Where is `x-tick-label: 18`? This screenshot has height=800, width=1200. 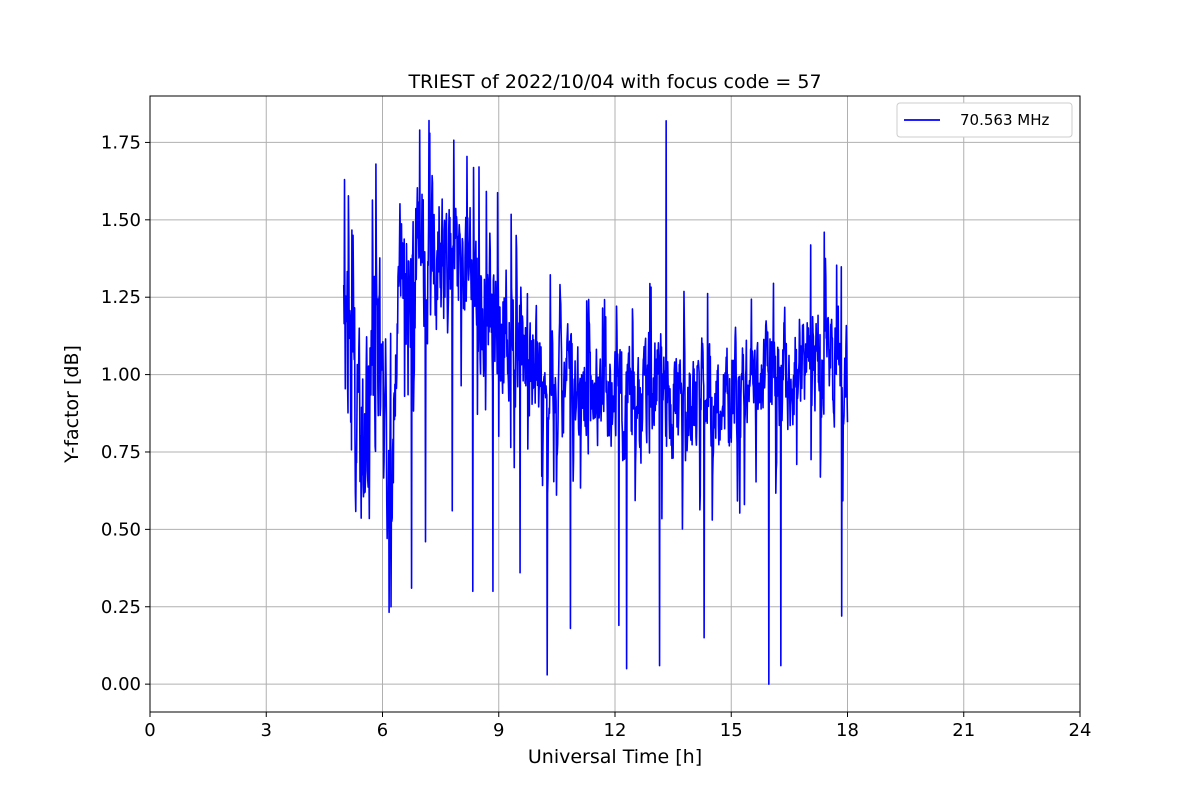
x-tick-label: 18 is located at coordinates (847, 730).